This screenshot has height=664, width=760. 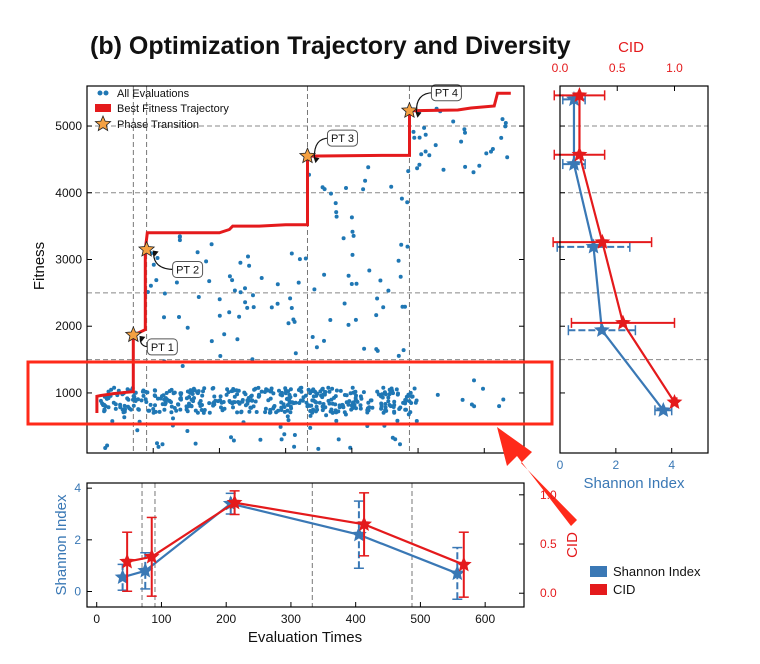 What do you see at coordinates (77, 592) in the screenshot?
I see `bottom-ytick-label: 0` at bounding box center [77, 592].